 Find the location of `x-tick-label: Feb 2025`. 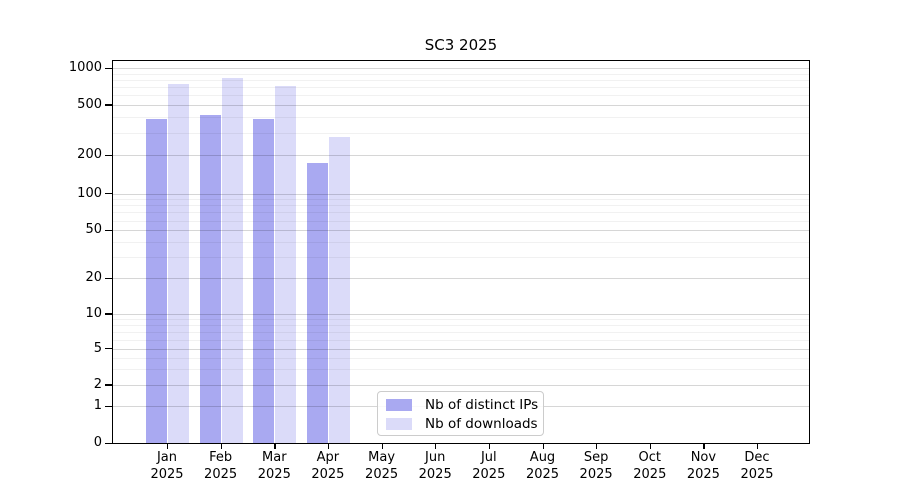

x-tick-label: Feb 2025 is located at coordinates (221, 466).